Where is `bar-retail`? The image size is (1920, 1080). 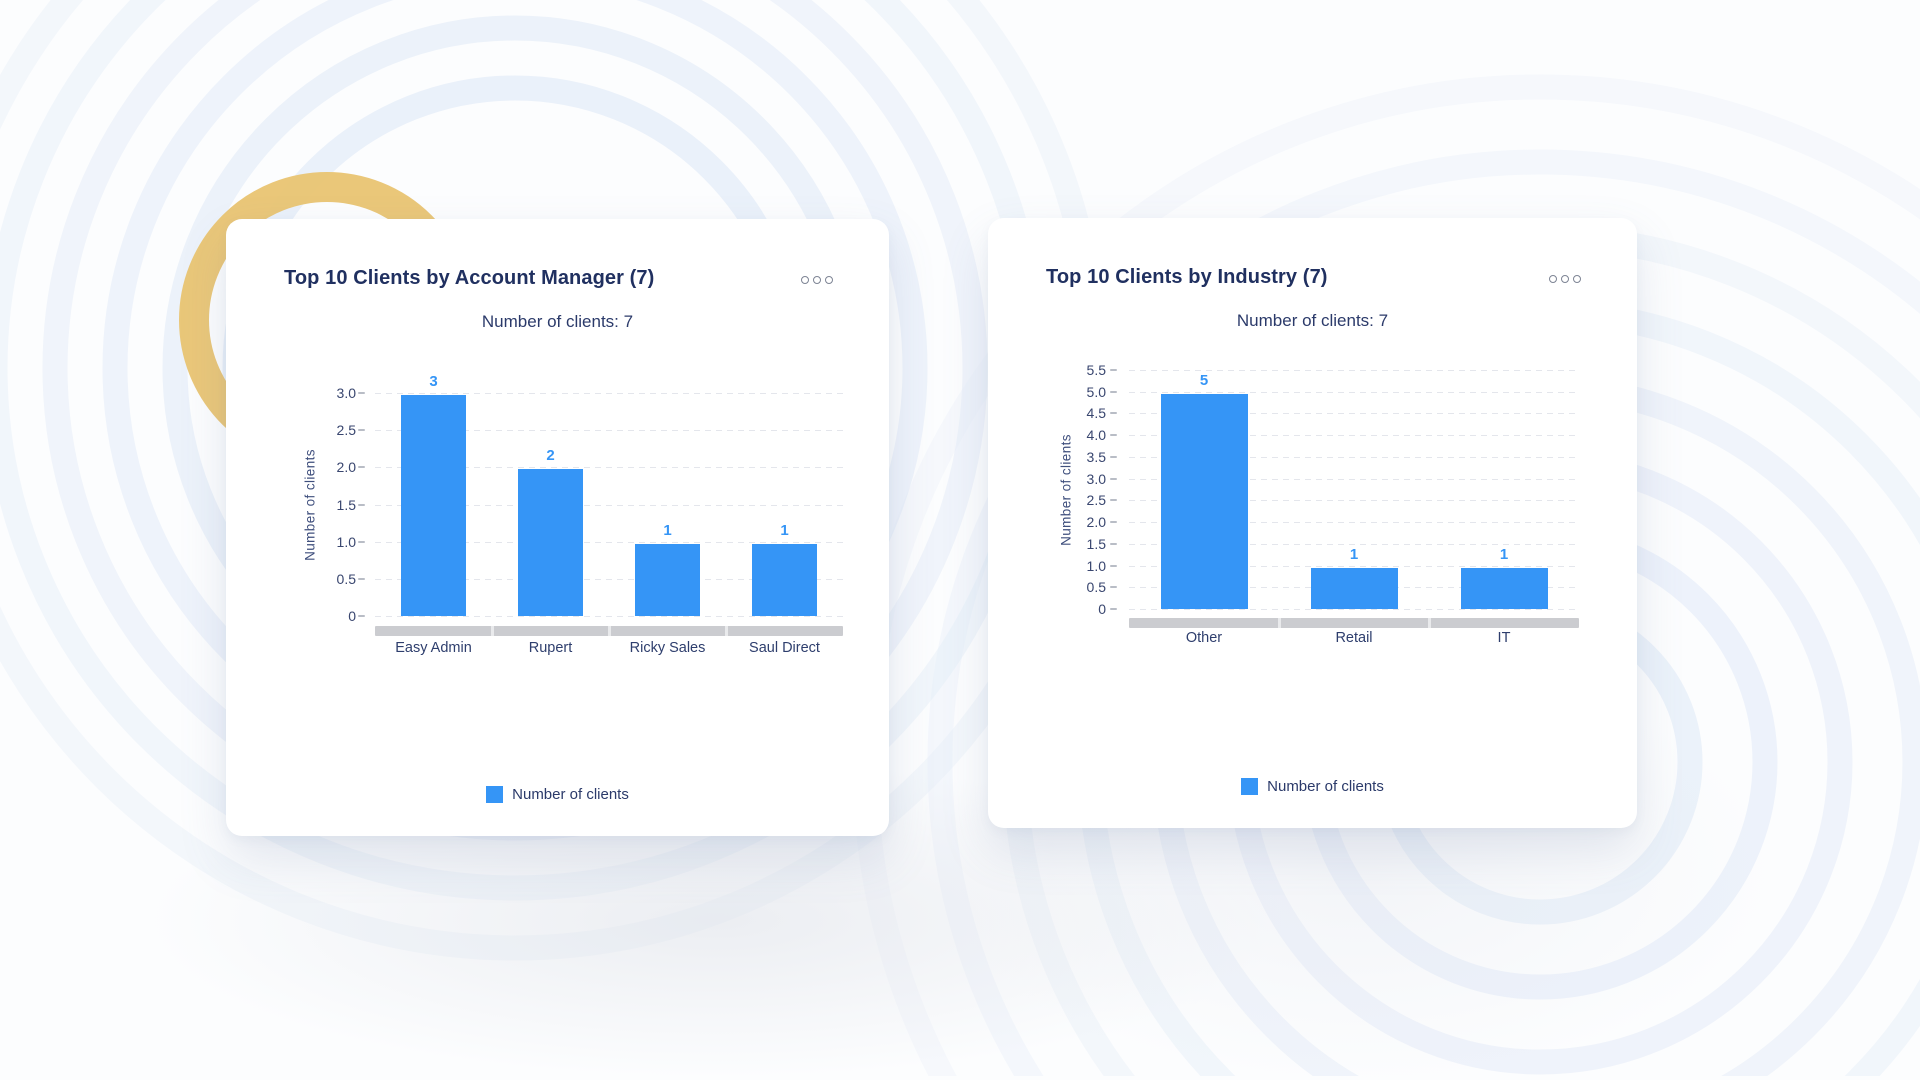 bar-retail is located at coordinates (1354, 588).